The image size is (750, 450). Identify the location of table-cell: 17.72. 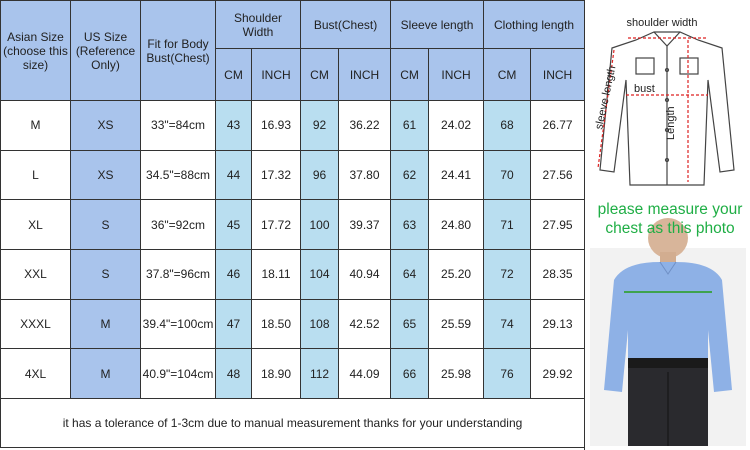
(276, 225).